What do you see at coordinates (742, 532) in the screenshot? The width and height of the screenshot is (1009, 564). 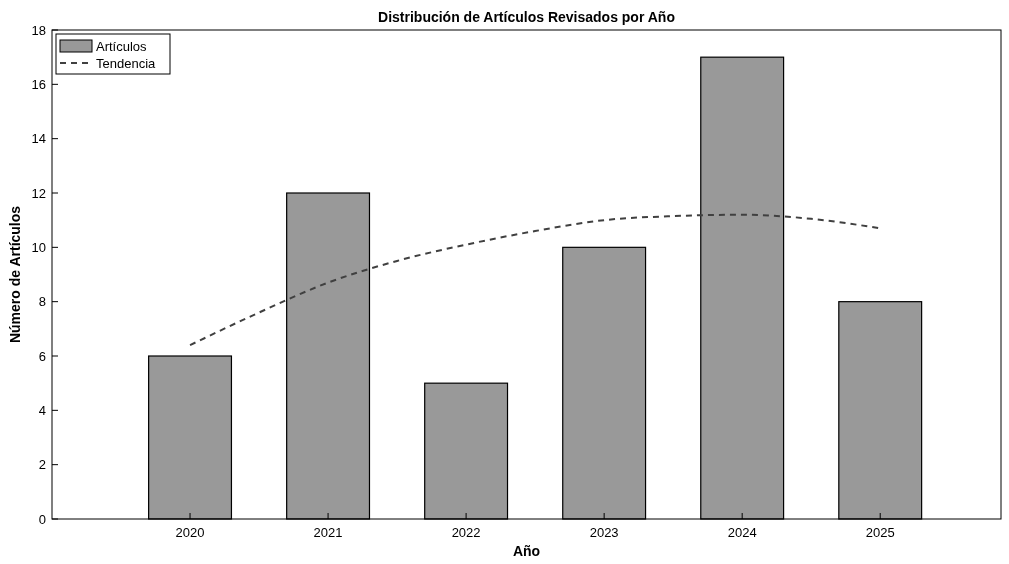 I see `x-tick-label: 2024` at bounding box center [742, 532].